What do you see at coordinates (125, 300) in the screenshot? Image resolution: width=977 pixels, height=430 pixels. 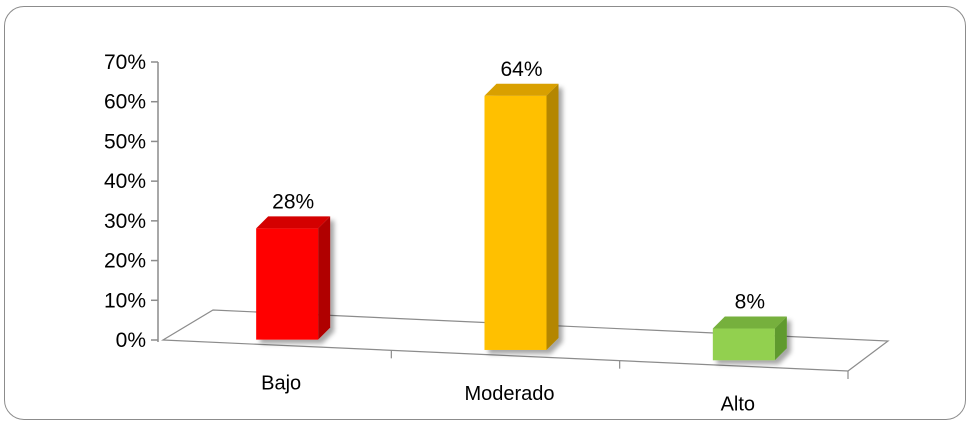 I see `y-tick-label: 10%` at bounding box center [125, 300].